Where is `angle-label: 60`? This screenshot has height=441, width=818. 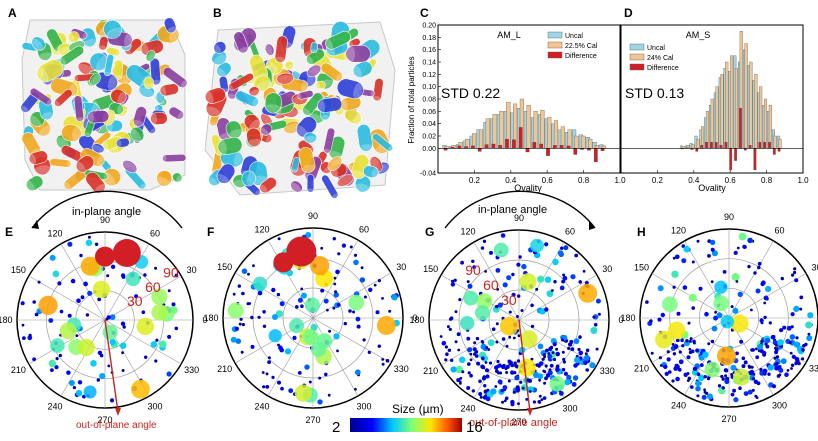
angle-label: 60 is located at coordinates (570, 232).